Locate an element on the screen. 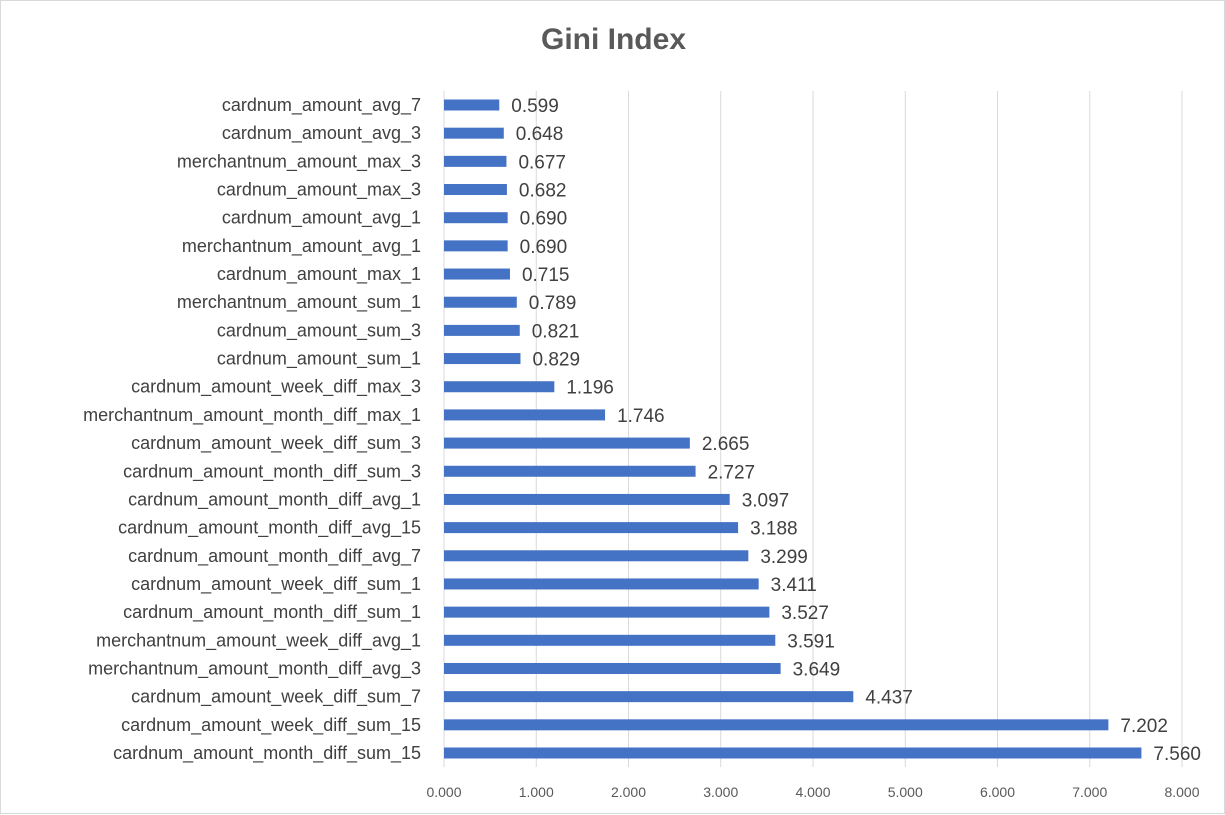 This screenshot has height=815, width=1225. category-label: cardnum_amount_week_diff_sum_7 is located at coordinates (276, 697).